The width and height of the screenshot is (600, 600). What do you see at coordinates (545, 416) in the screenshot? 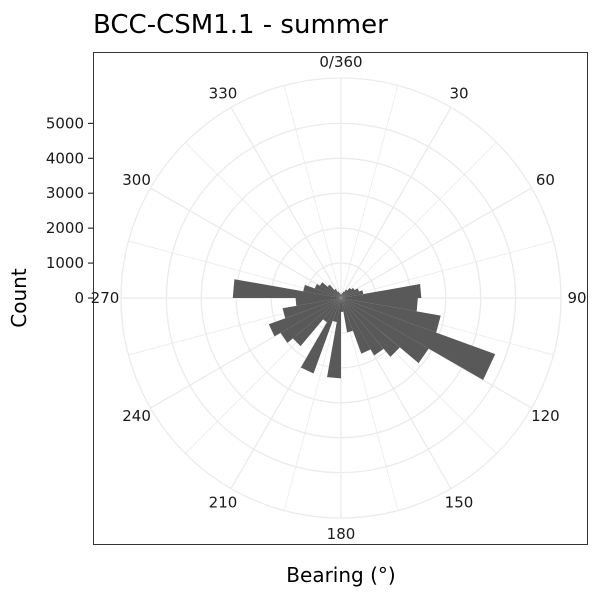
I see `bearing-label-120: 120` at bounding box center [545, 416].